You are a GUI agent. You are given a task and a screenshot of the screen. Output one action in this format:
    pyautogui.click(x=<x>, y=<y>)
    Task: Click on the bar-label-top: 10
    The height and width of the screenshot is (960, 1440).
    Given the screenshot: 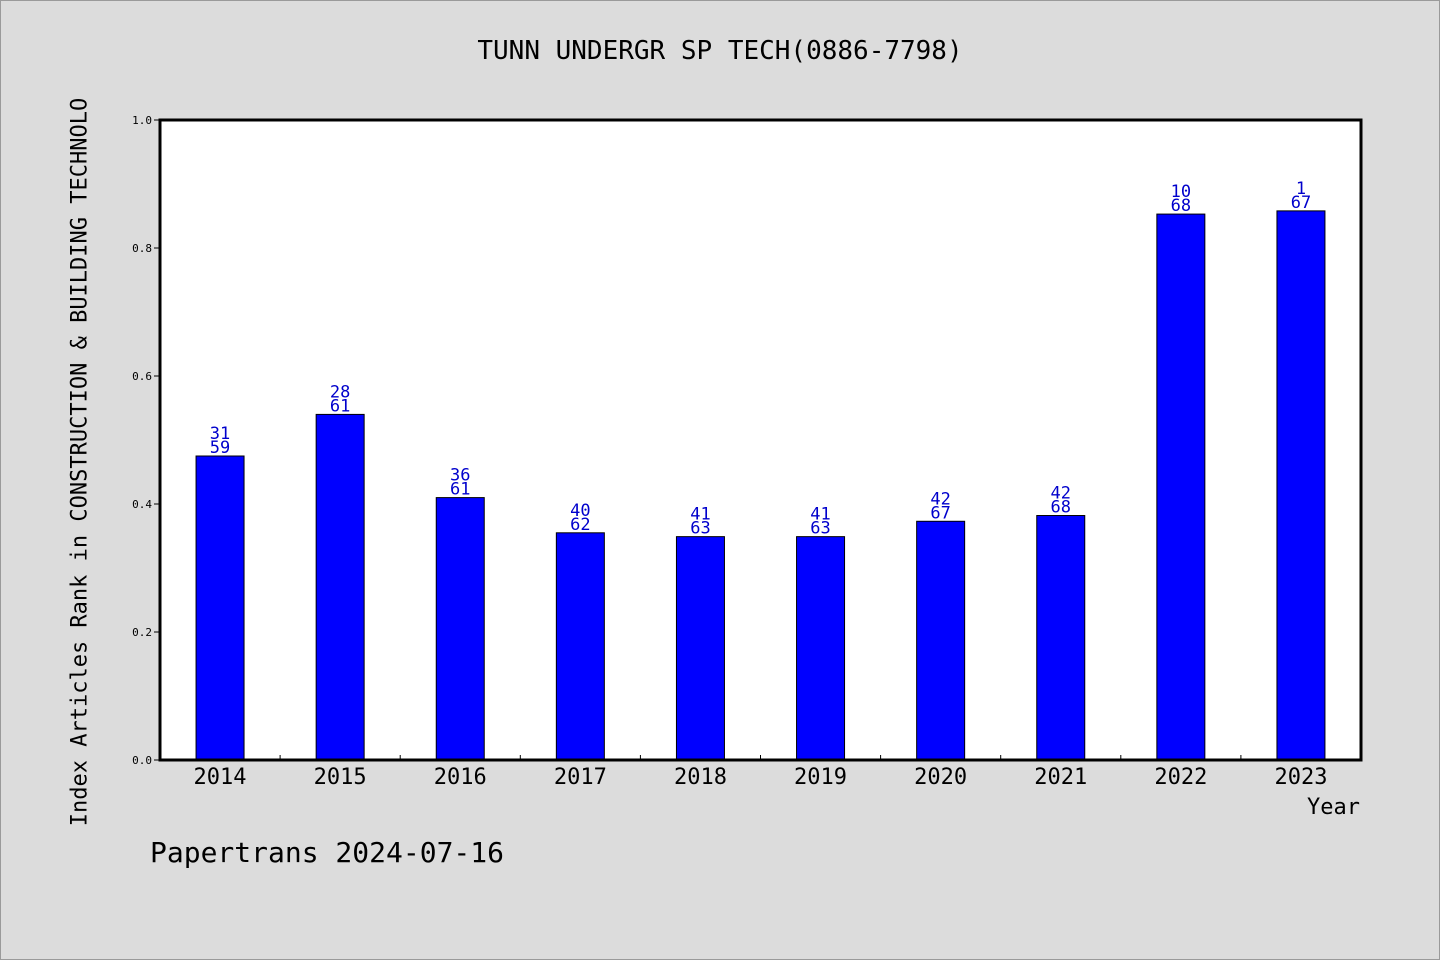 What is the action you would take?
    pyautogui.click(x=1181, y=192)
    